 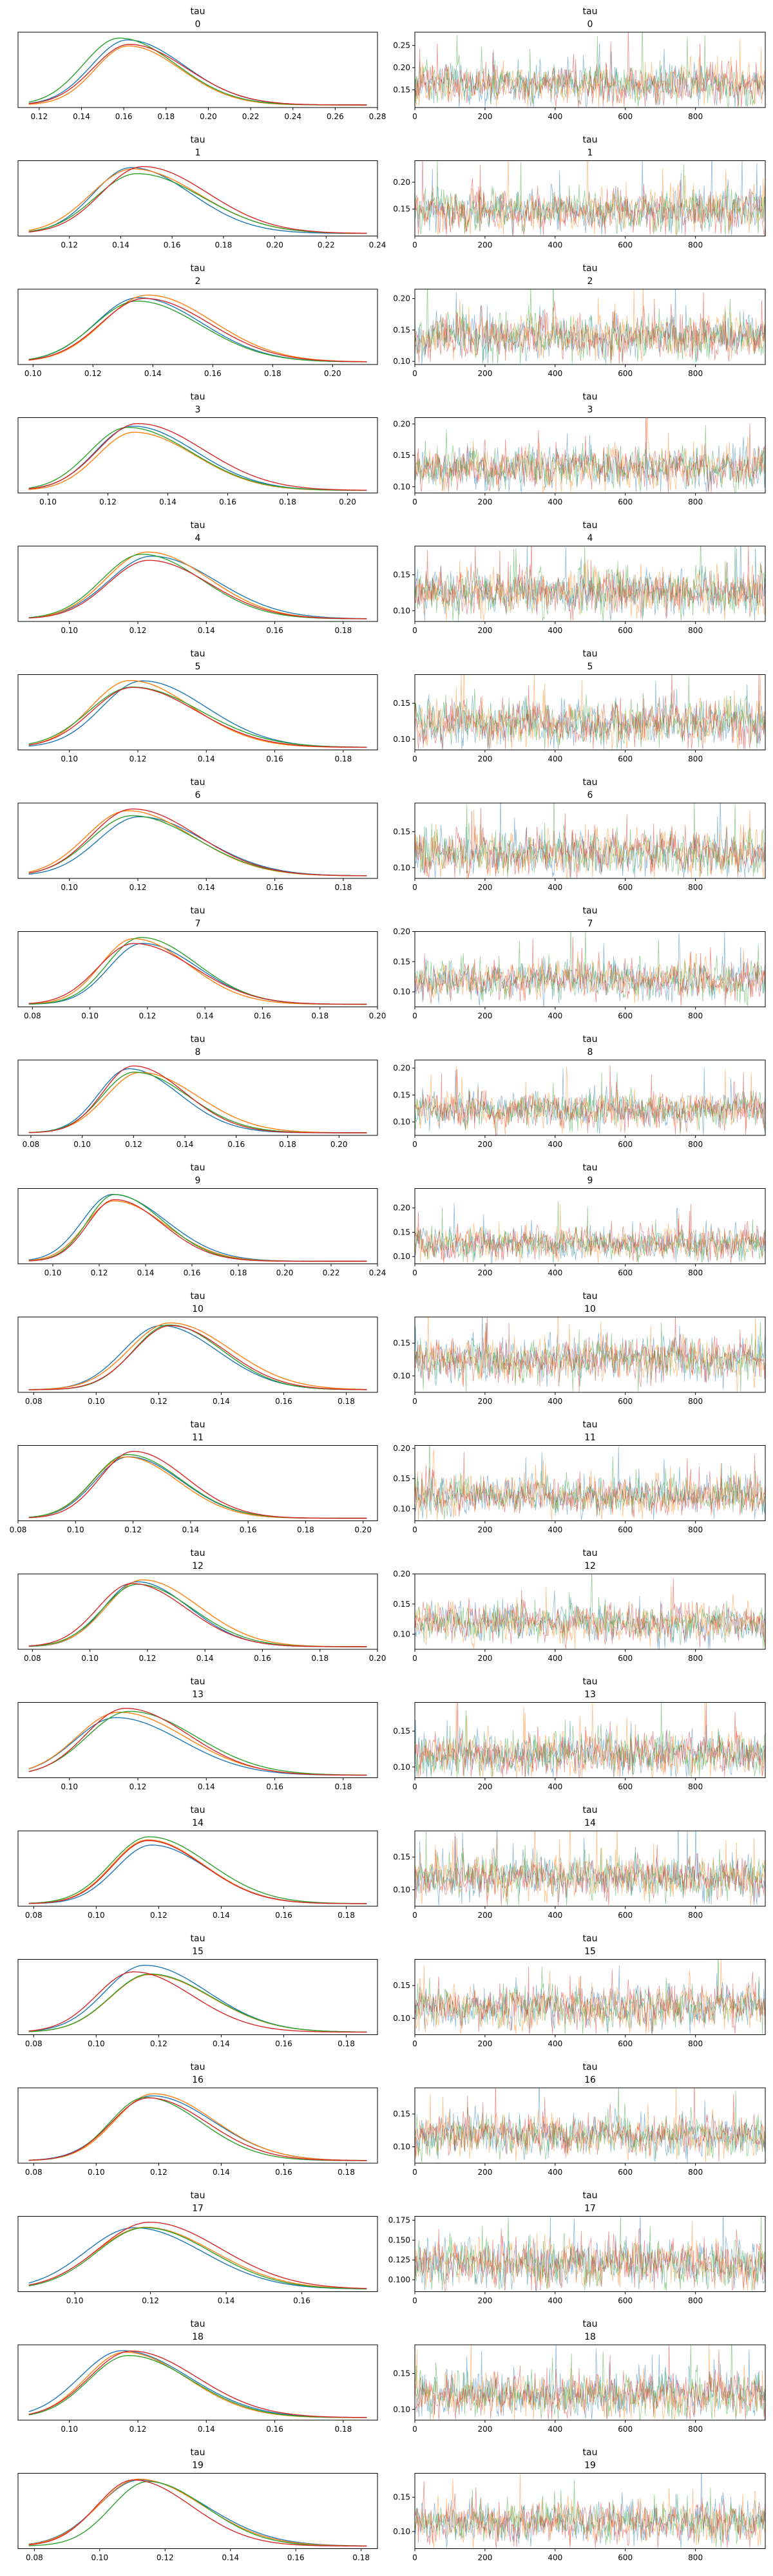 What do you see at coordinates (590, 281) in the screenshot?
I see `panel-title-index: 2` at bounding box center [590, 281].